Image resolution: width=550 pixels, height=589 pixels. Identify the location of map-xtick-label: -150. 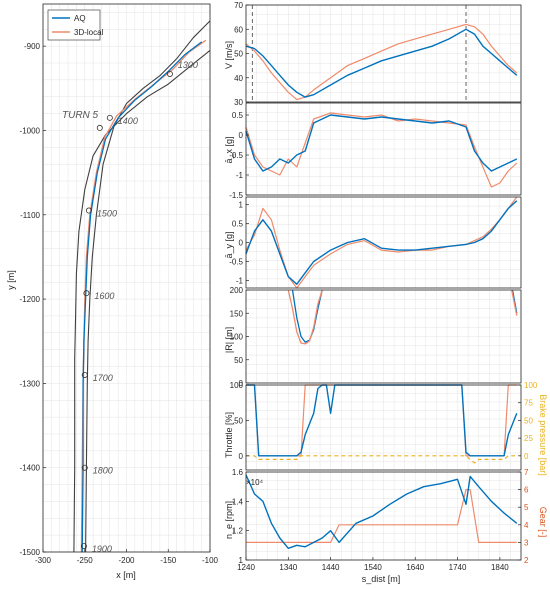
(168, 560).